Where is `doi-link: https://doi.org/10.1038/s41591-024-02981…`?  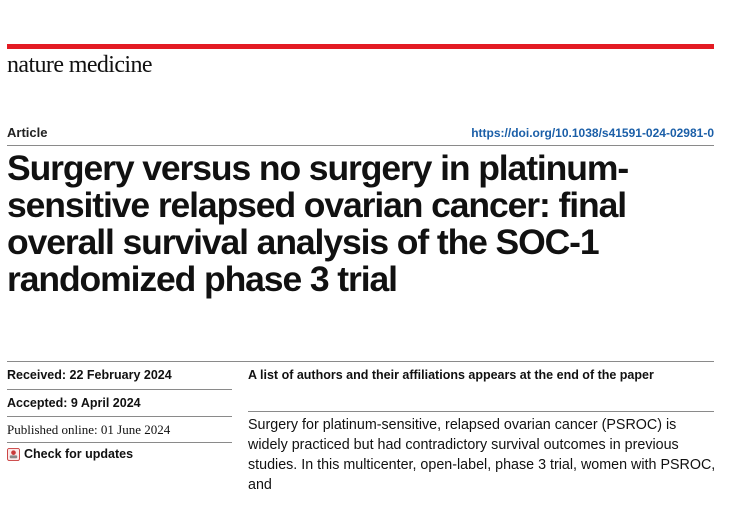
doi-link: https://doi.org/10.1038/s41591-024-02981… is located at coordinates (592, 133).